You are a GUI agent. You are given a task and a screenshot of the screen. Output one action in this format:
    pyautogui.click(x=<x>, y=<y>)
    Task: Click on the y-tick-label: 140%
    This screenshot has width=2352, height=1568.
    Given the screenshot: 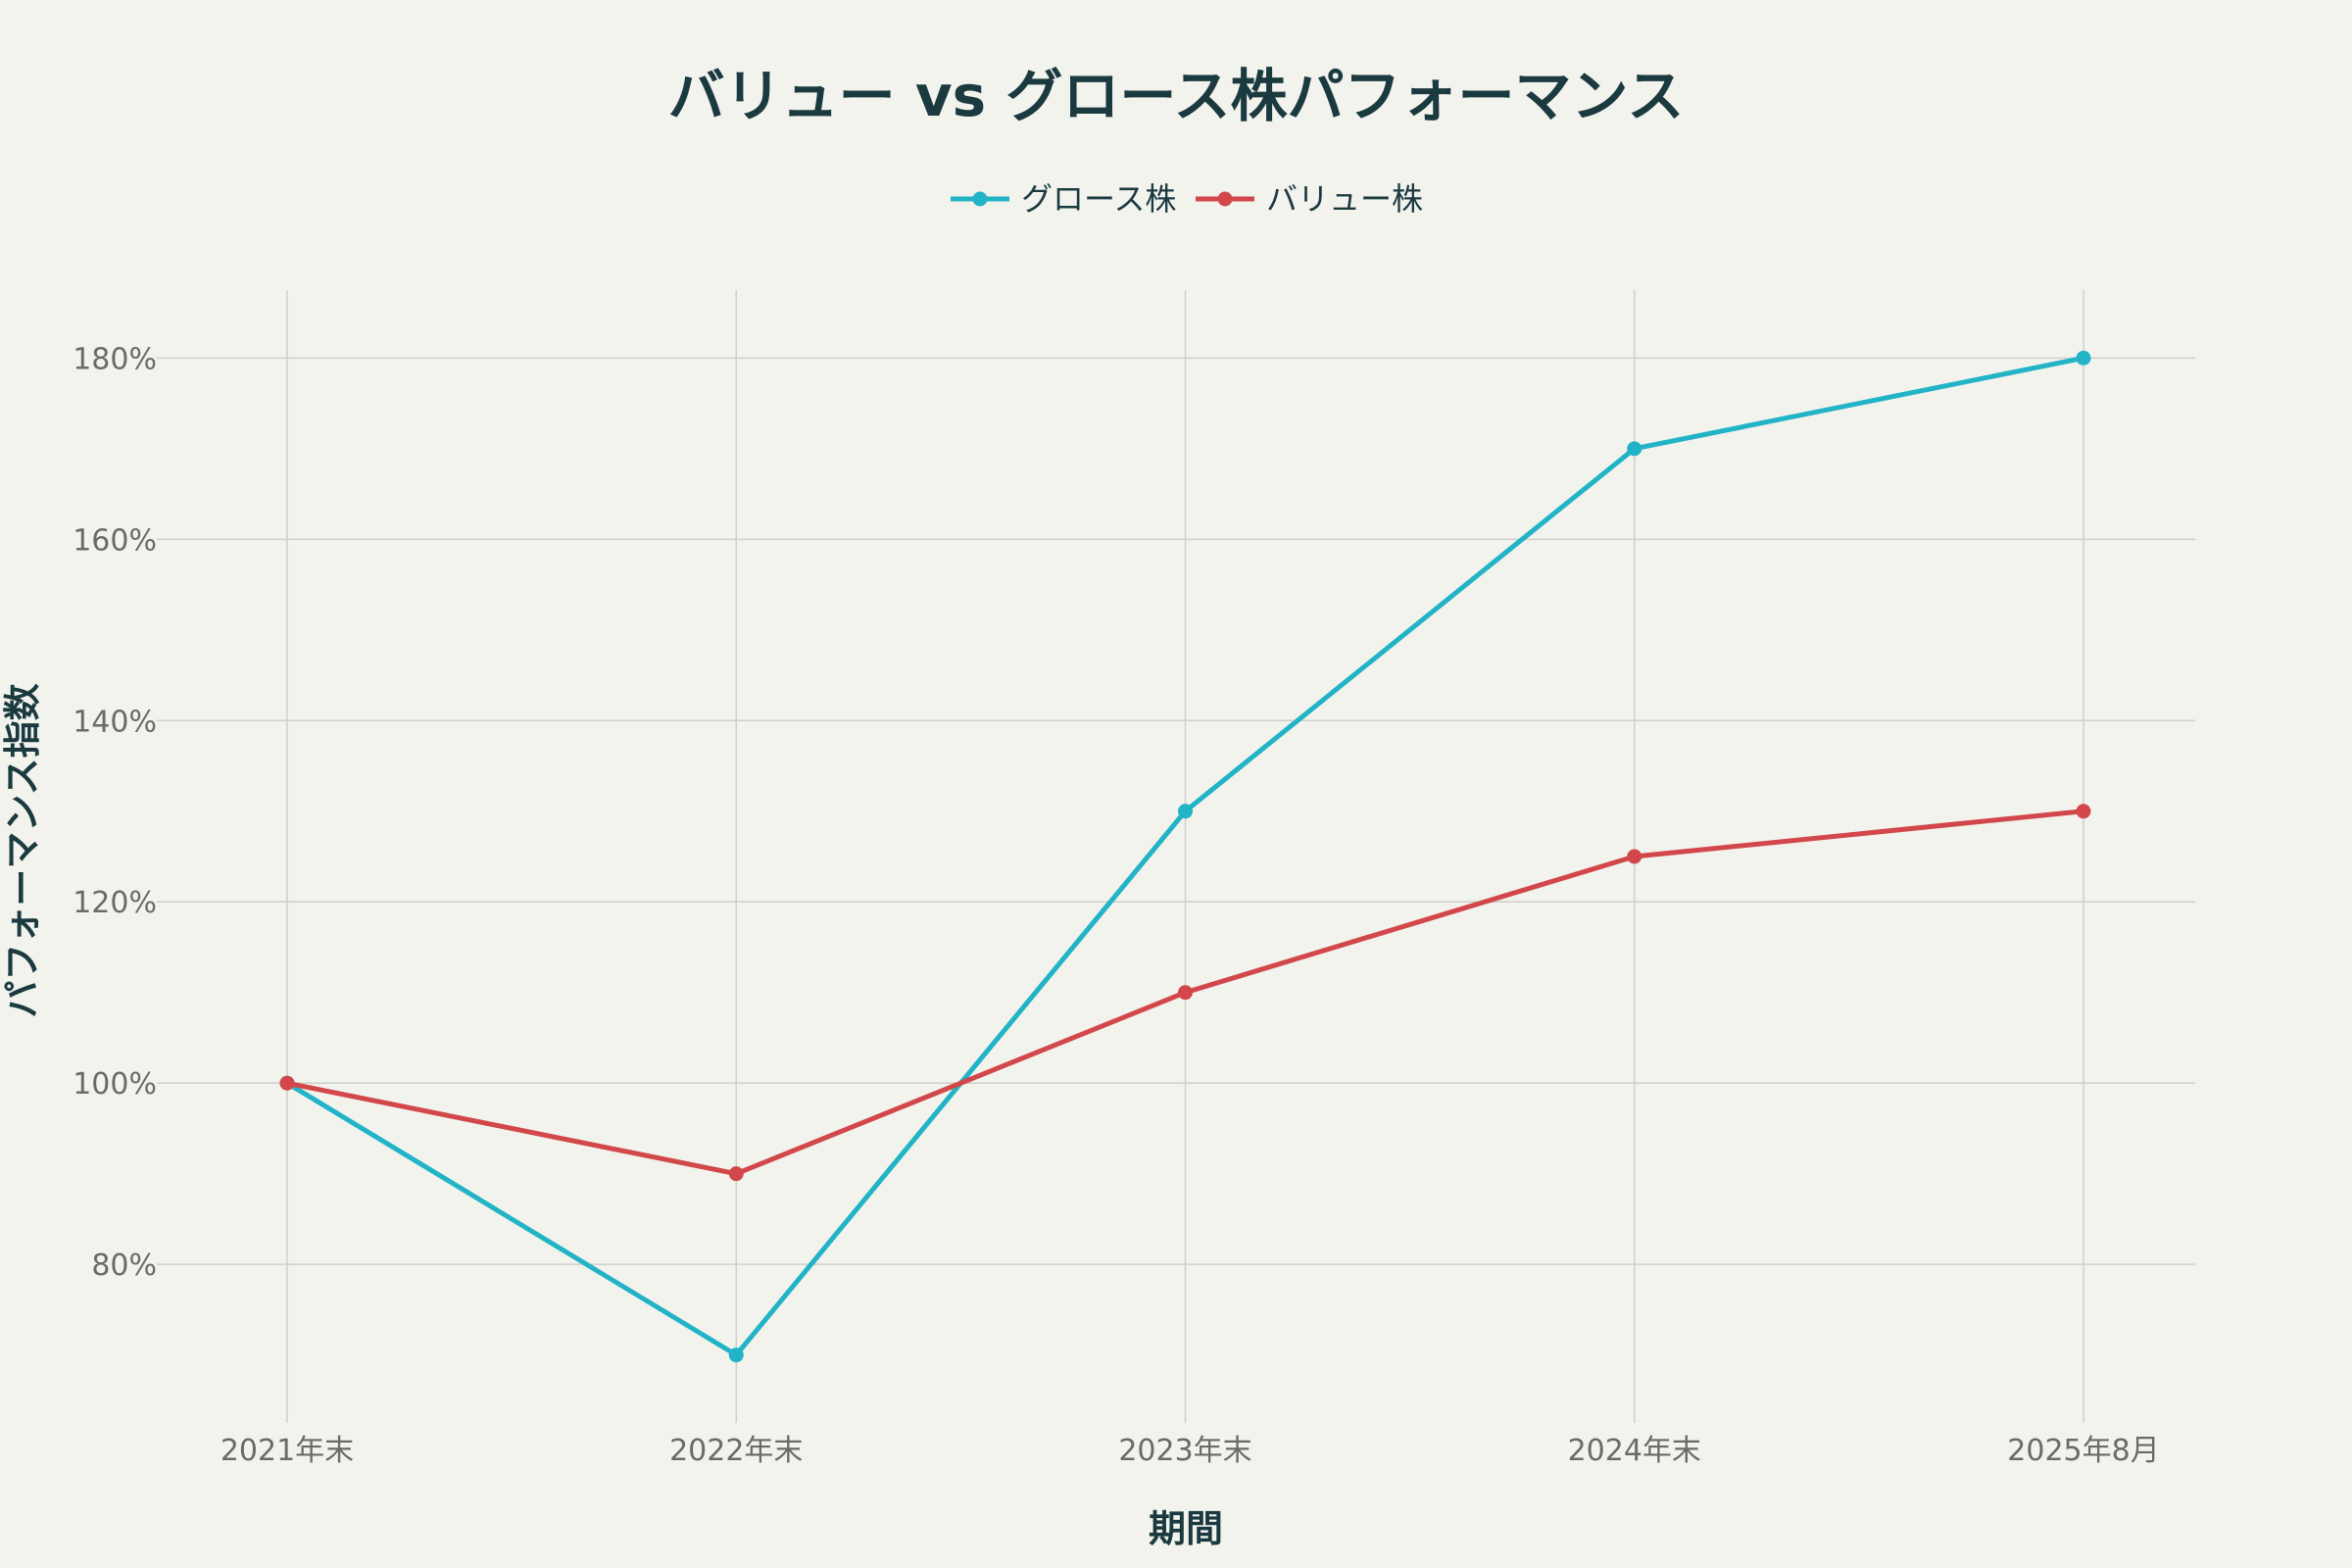 What is the action you would take?
    pyautogui.click(x=115, y=722)
    